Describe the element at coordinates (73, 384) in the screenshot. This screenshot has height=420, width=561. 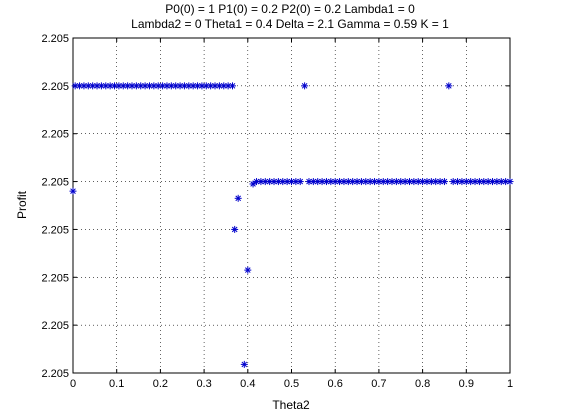
I see `x-tick-label: 0` at that location.